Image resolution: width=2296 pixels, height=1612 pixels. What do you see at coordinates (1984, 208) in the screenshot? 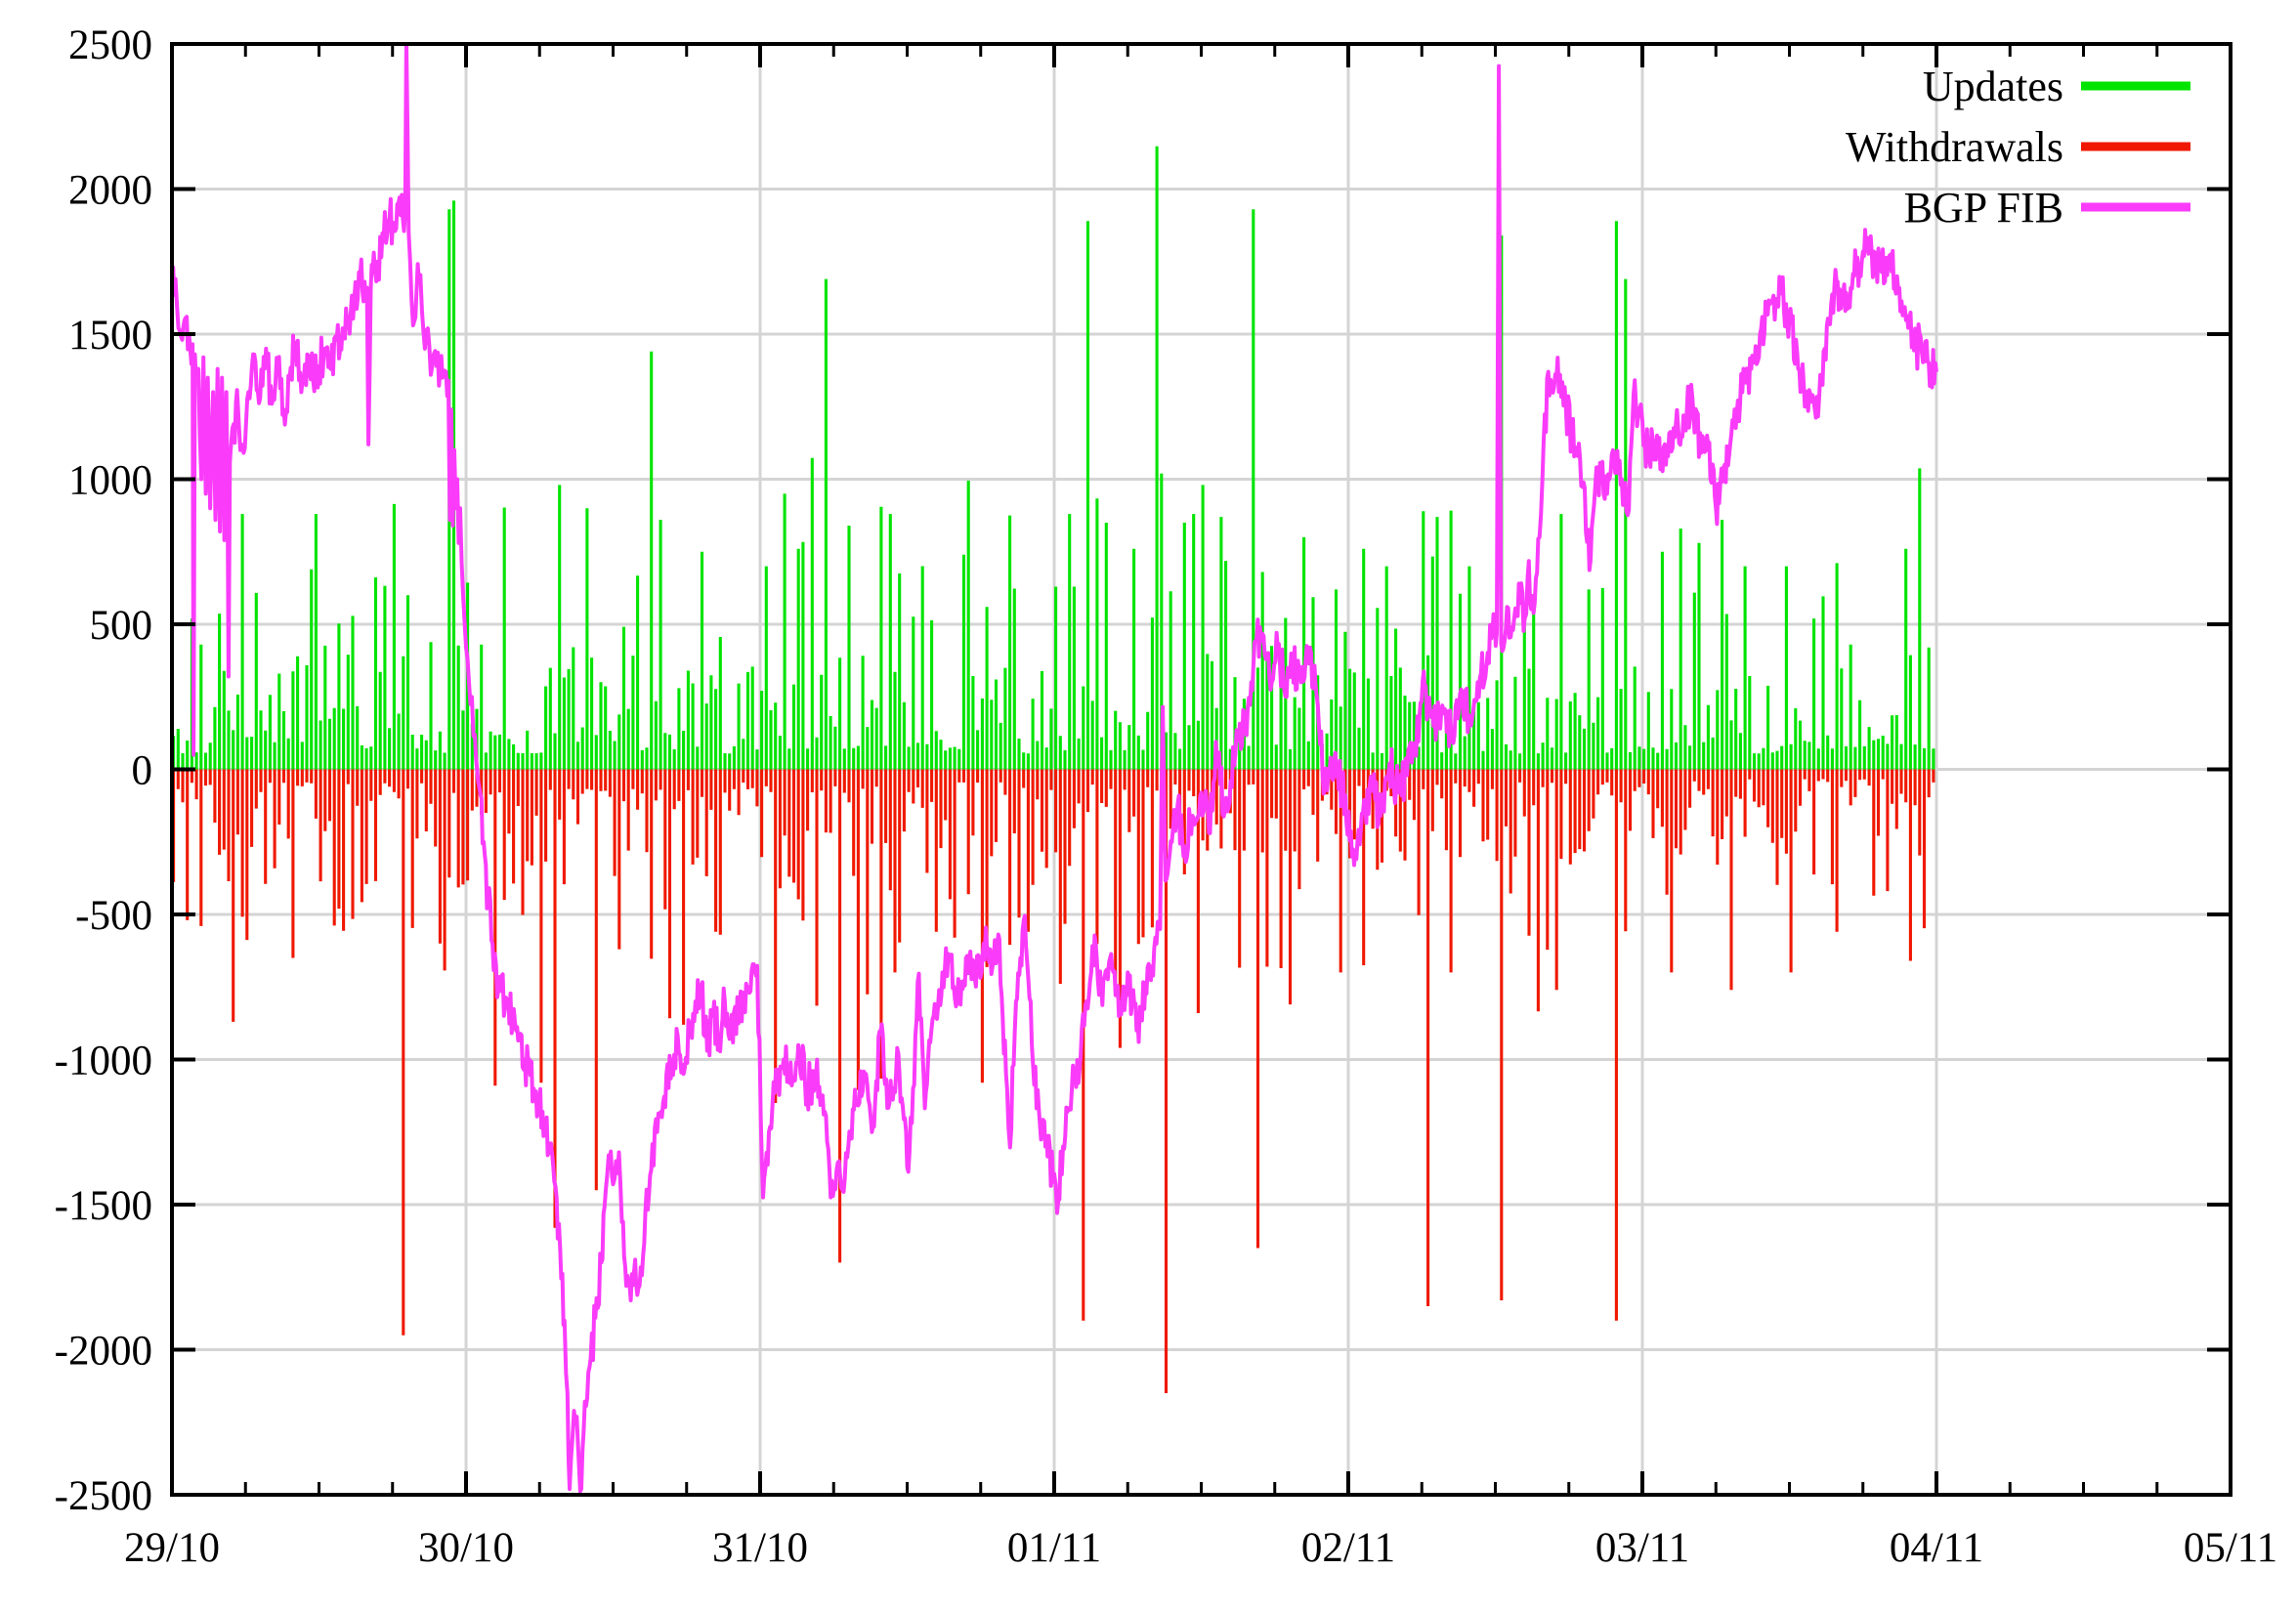
I see `legend-label-bgp_fib: BGP FIB` at bounding box center [1984, 208].